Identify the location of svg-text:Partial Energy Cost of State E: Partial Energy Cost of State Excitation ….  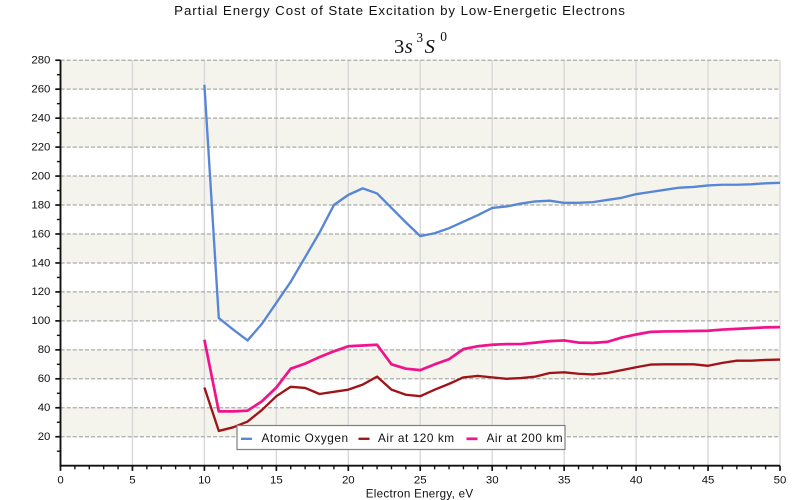
(400, 10).